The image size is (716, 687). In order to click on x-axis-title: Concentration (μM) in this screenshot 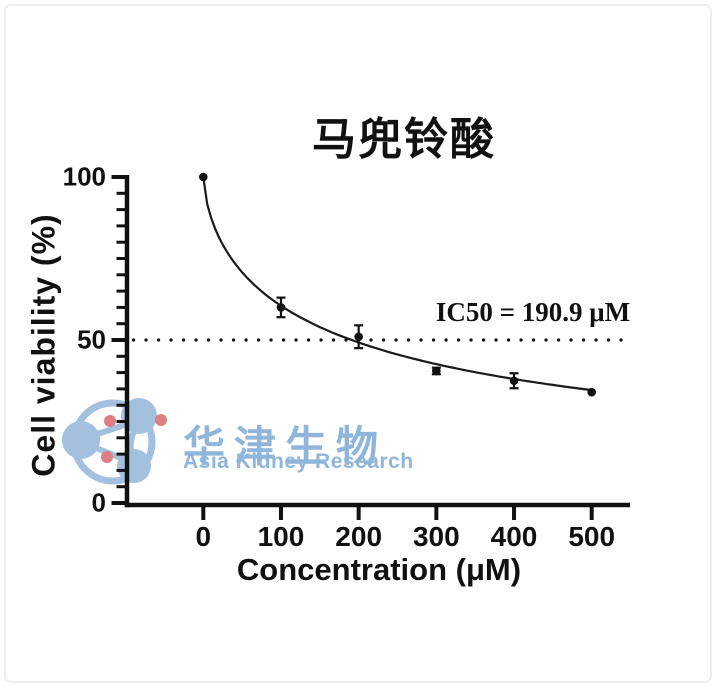, I will do `click(379, 569)`.